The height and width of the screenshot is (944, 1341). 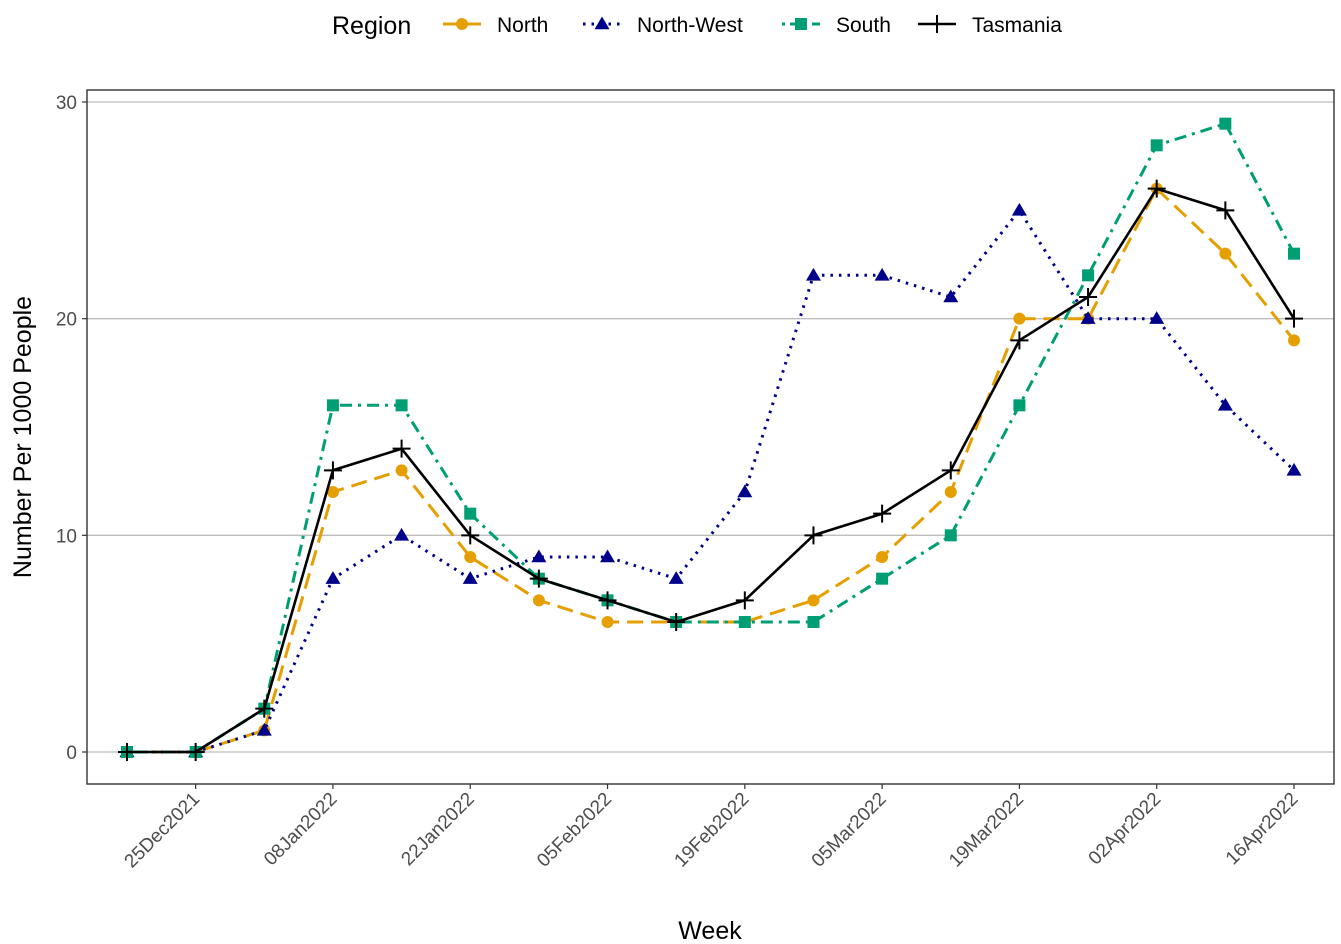 I want to click on legend-item-tasmania: Tasmania, so click(x=990, y=25).